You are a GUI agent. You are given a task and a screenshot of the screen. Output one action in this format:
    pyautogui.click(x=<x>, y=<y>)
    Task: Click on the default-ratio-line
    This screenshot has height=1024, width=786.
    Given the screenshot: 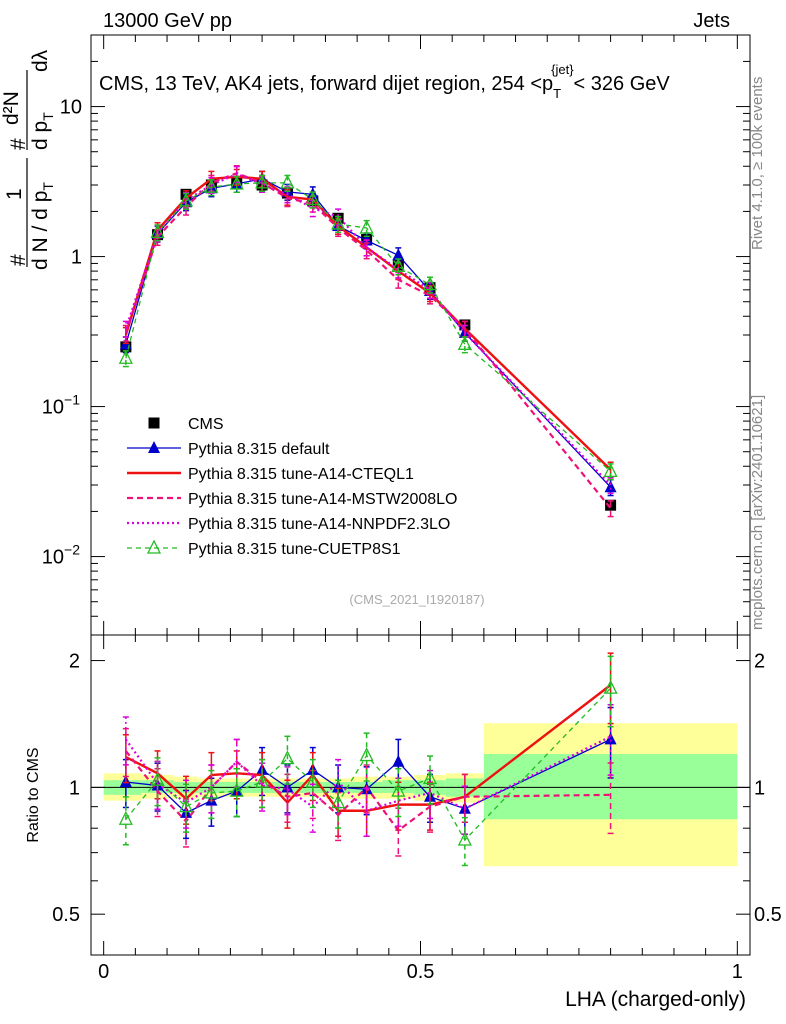 What is the action you would take?
    pyautogui.click(x=368, y=776)
    